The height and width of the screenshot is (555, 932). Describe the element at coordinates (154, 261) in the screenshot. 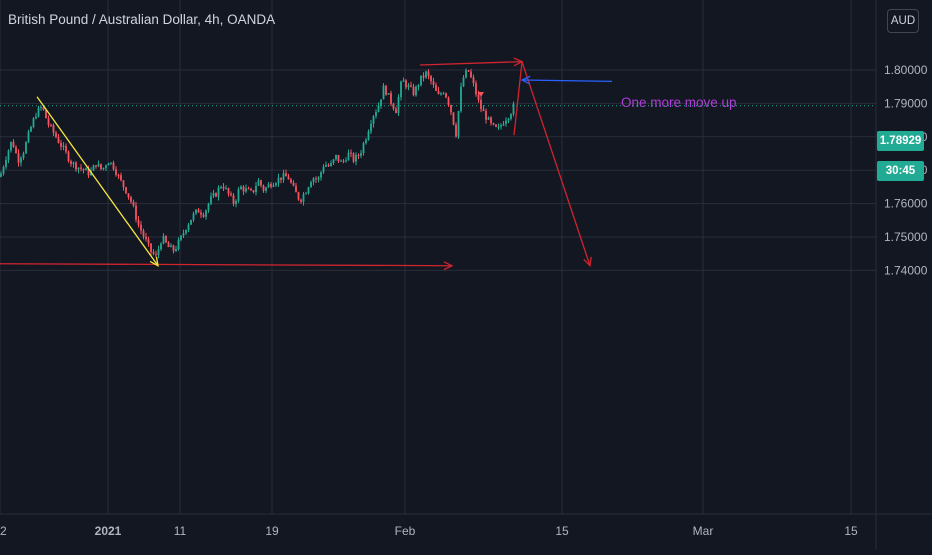

I see `yellow-arrow-head` at that location.